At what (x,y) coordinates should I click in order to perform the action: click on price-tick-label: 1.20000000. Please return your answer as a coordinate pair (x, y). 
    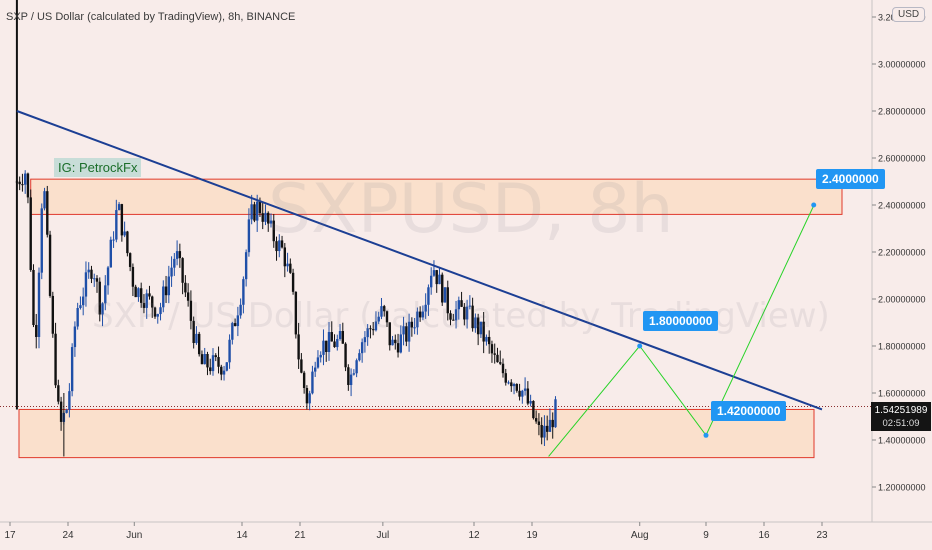
    Looking at the image, I should click on (902, 488).